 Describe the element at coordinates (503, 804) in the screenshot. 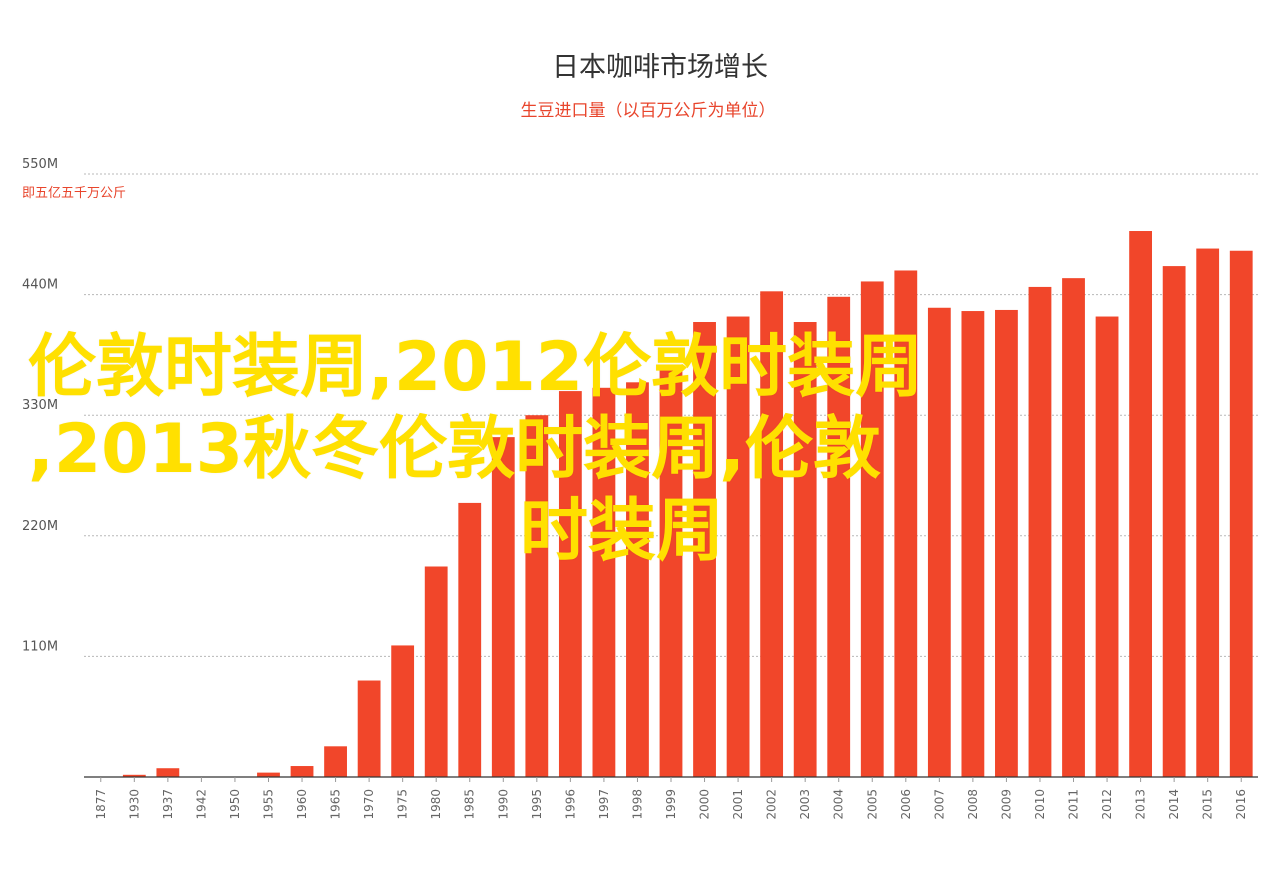

I see `x-tick-label: 1990` at that location.